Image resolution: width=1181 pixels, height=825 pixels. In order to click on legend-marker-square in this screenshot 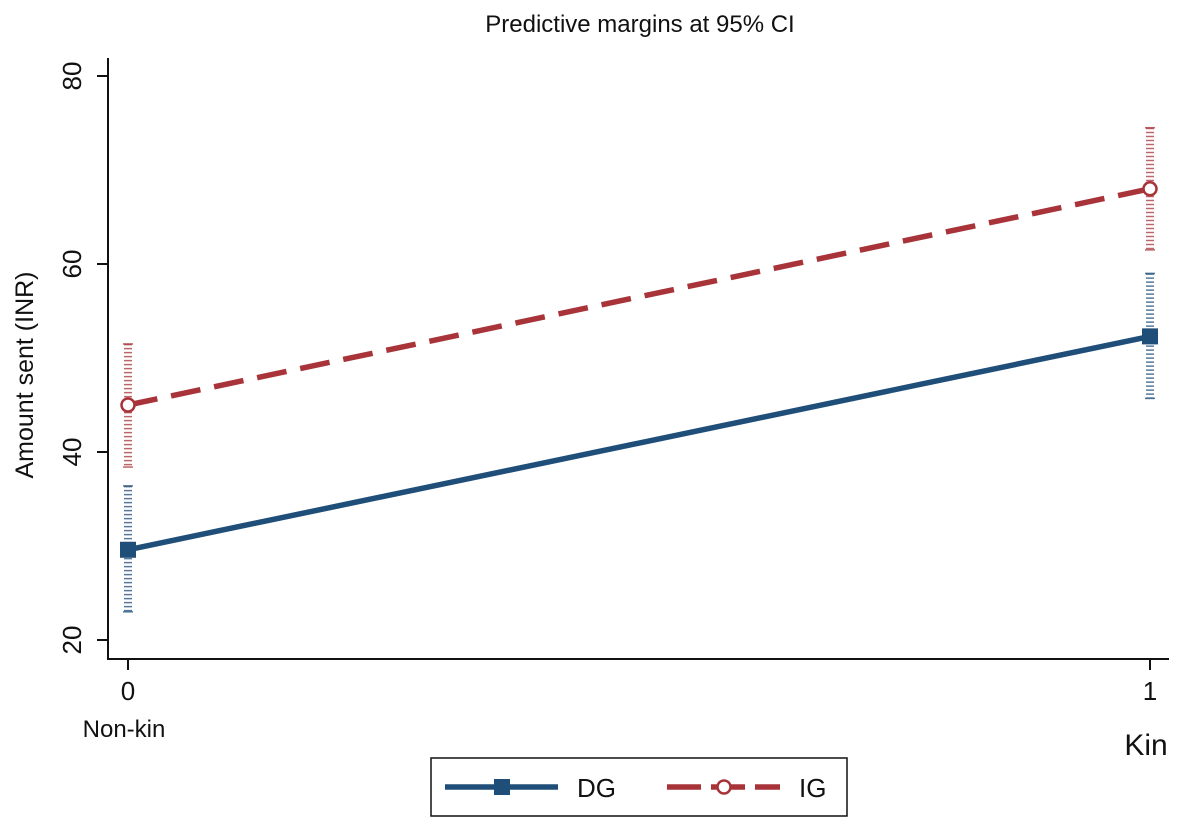, I will do `click(502, 787)`.